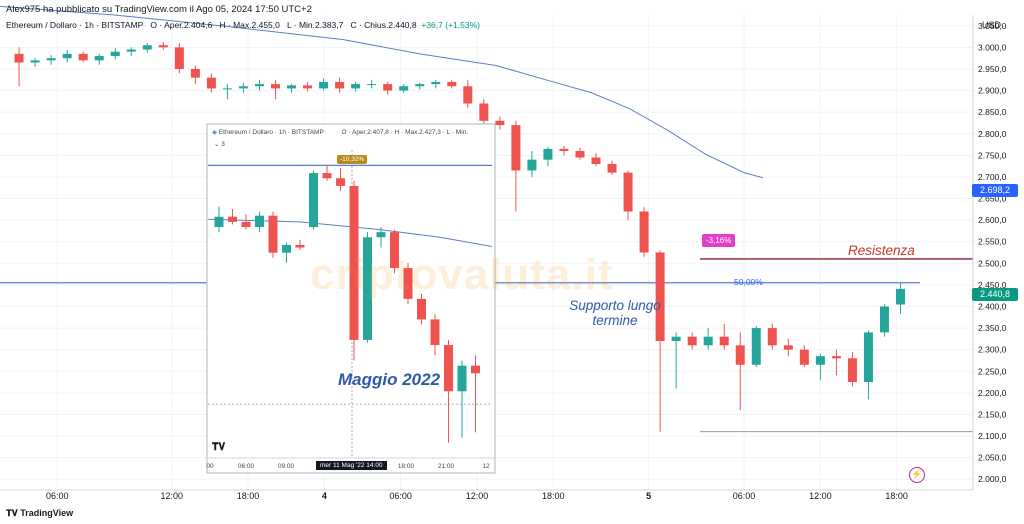 This screenshot has width=1024, height=524. What do you see at coordinates (992, 436) in the screenshot?
I see `y-tick-label: 2.100,0` at bounding box center [992, 436].